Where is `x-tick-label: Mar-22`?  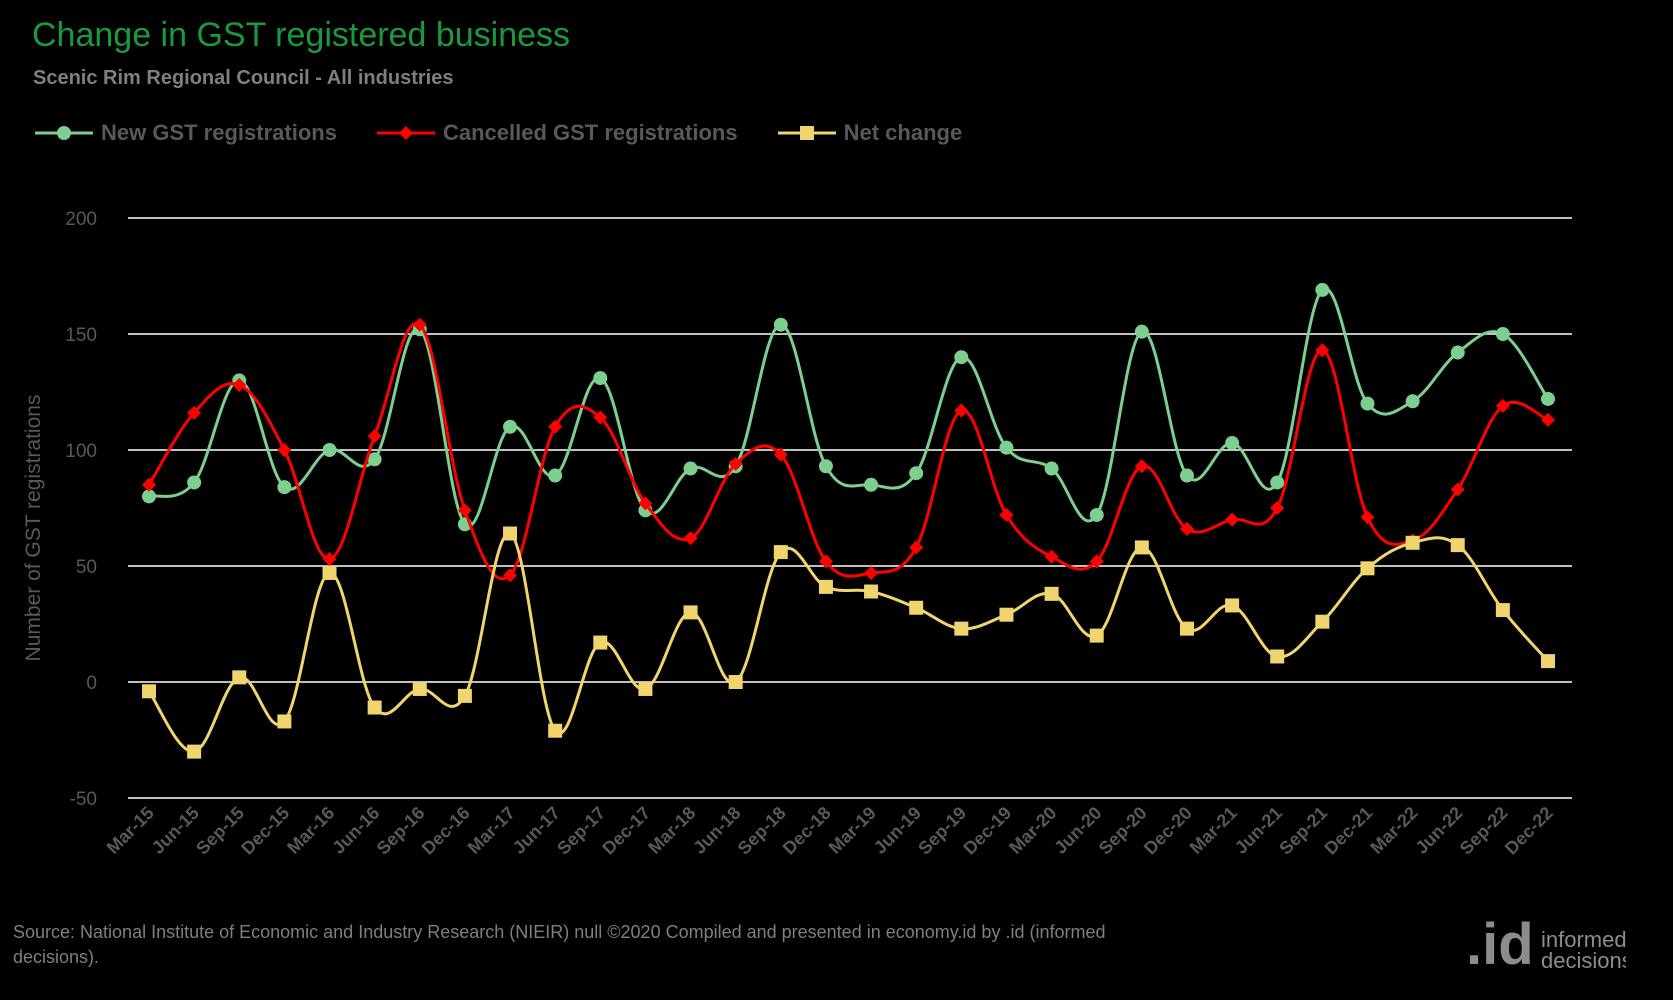 x-tick-label: Mar-22 is located at coordinates (1393, 830).